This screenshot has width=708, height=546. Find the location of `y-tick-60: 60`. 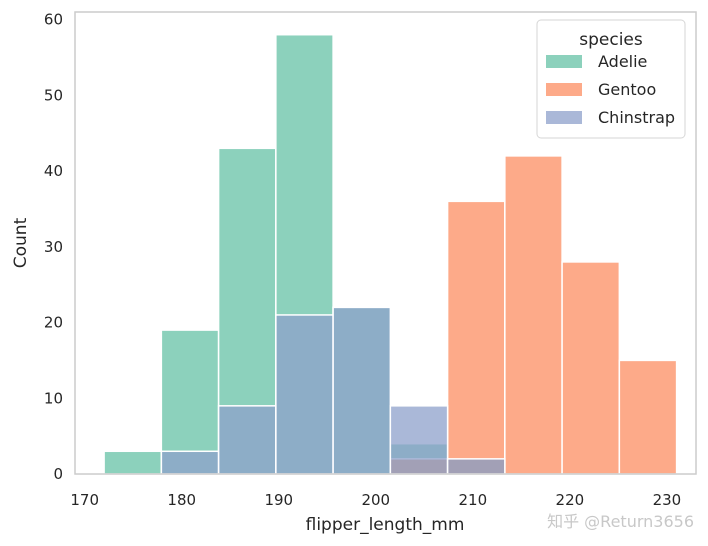

y-tick-60: 60 is located at coordinates (53, 20).